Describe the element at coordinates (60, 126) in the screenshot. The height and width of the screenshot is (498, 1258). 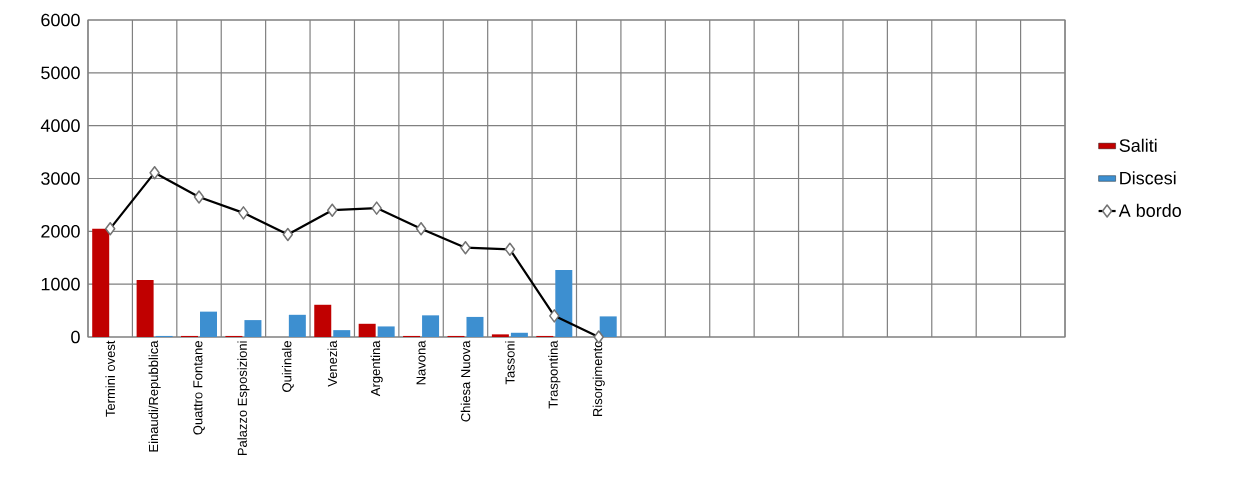
I see `y-tick-label: 4000` at that location.